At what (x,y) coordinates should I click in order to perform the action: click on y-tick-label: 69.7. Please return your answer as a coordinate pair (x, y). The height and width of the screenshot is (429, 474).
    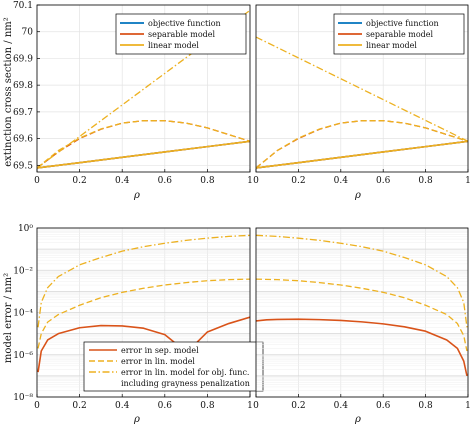
    Looking at the image, I should click on (23, 113).